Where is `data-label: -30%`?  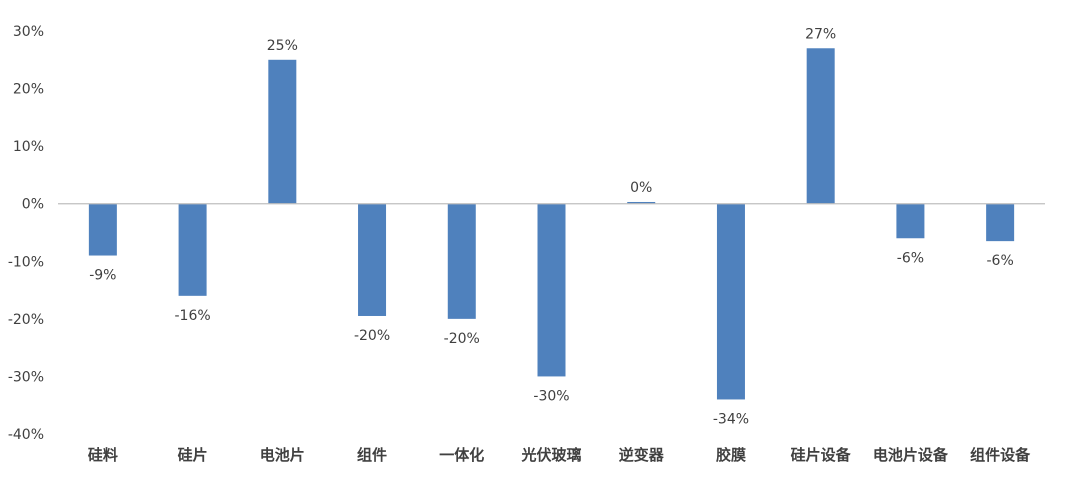
data-label: -30% is located at coordinates (551, 396).